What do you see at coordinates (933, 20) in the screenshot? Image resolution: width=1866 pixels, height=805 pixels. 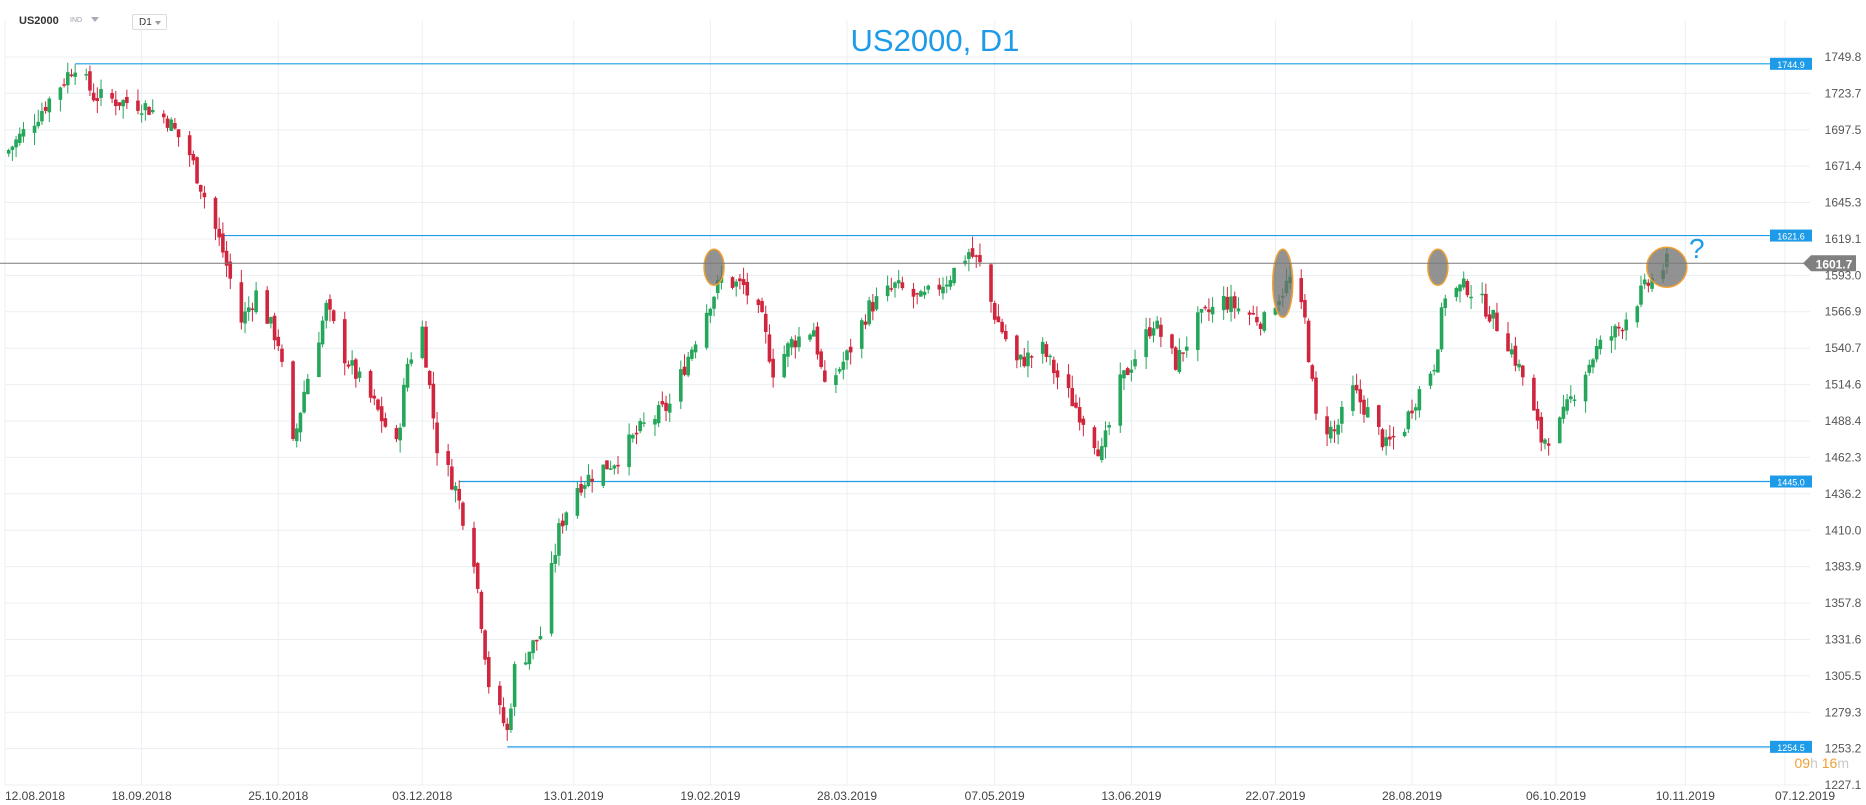 I see `chart-toolbar: US2000 IND D1` at bounding box center [933, 20].